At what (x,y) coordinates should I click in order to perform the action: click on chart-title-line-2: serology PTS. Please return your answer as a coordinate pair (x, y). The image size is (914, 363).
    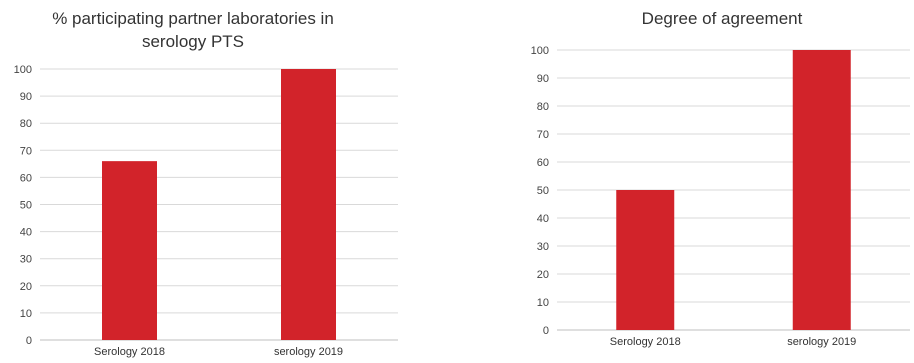
    Looking at the image, I should click on (193, 41).